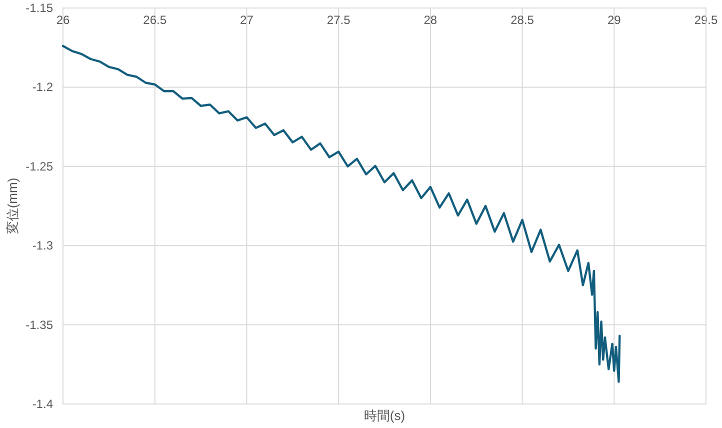  I want to click on y-axis-title: 変位(mm), so click(12, 206).